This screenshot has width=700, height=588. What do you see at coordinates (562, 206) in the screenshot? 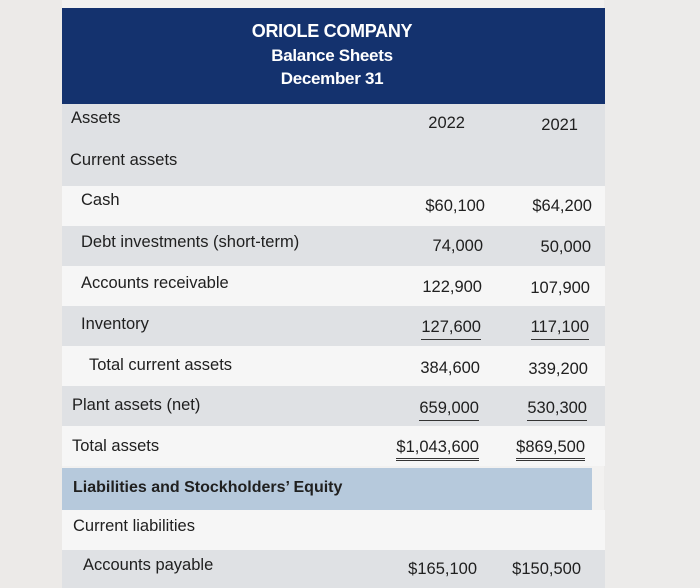
I see `value-2021: $64,200` at bounding box center [562, 206].